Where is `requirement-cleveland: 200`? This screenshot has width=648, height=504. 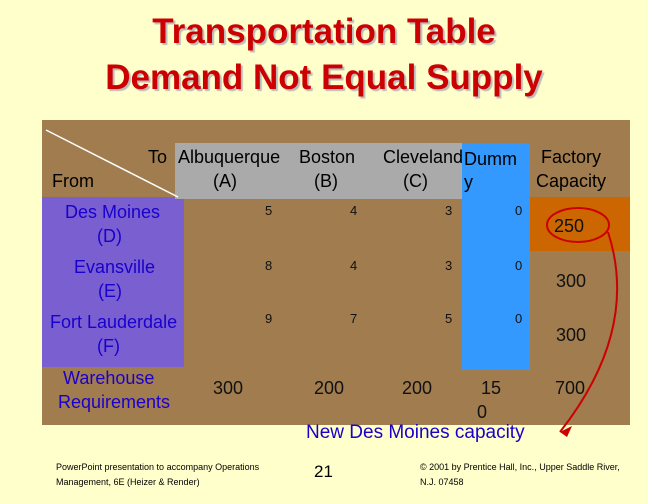
requirement-cleveland: 200 is located at coordinates (417, 388).